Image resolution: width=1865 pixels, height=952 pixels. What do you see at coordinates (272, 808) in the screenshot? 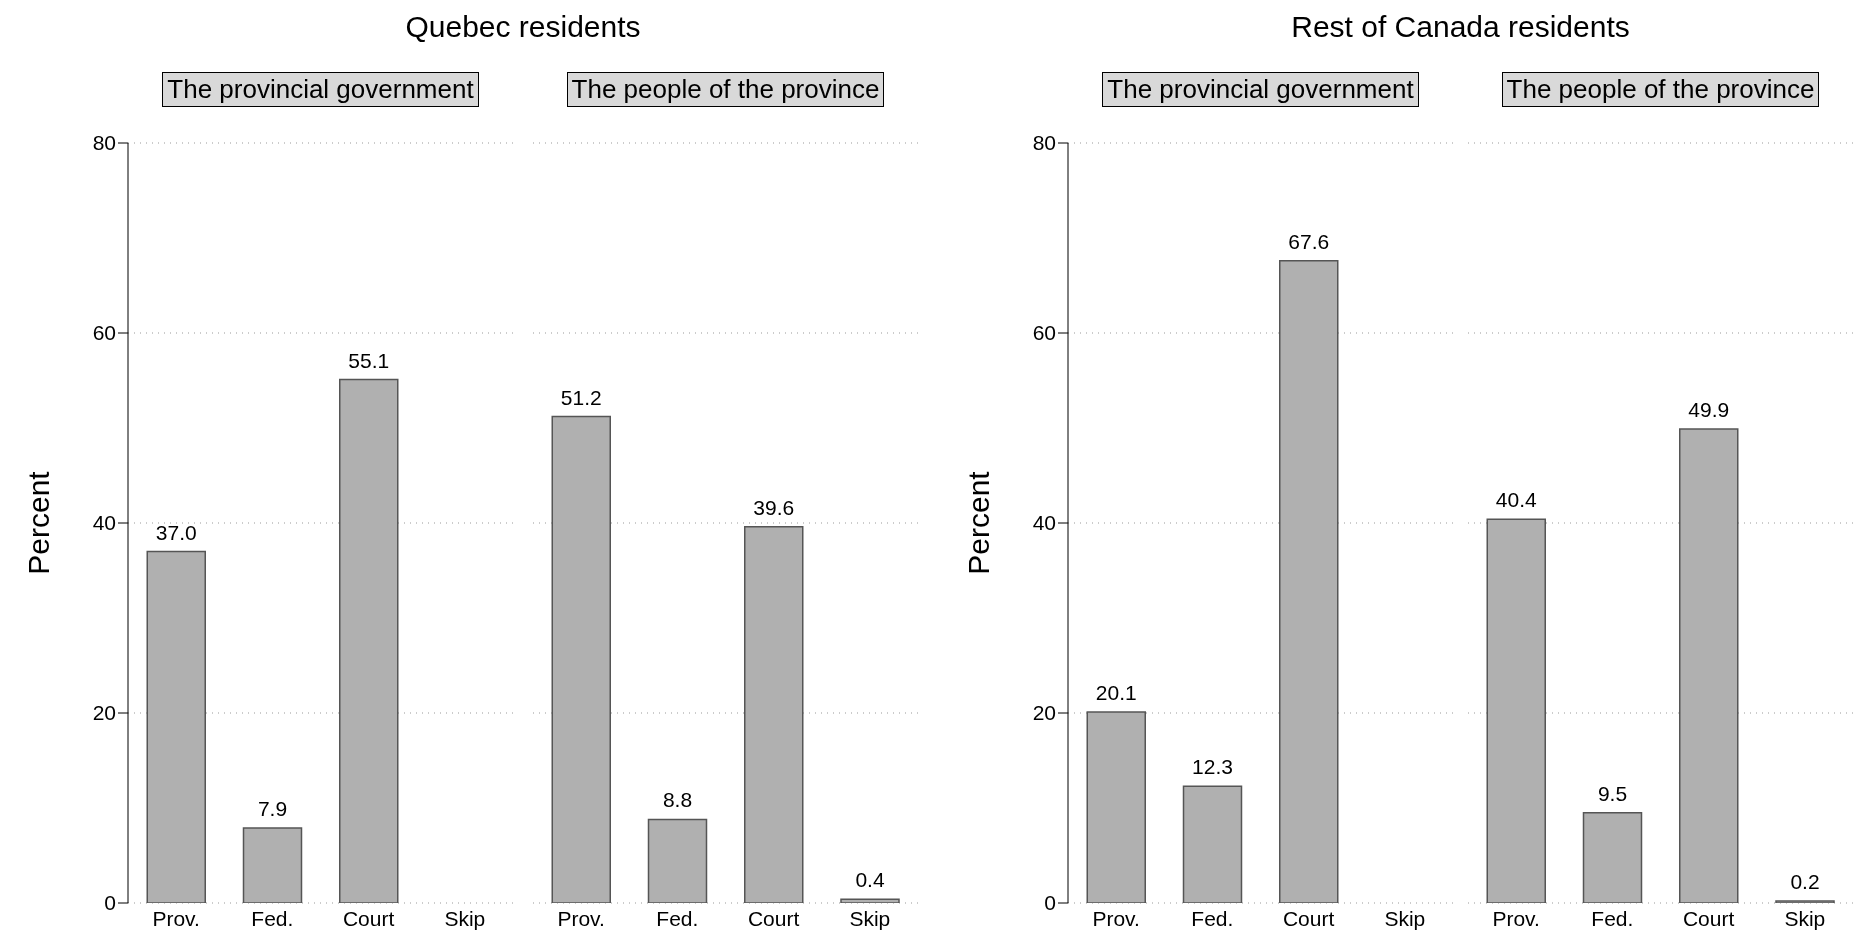
I see `data-label: 7.9` at bounding box center [272, 808].